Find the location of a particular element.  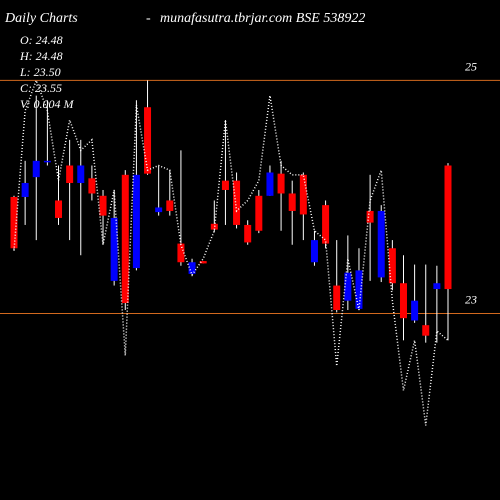

ohlc-info: V: 0.004 M is located at coordinates (47, 104).